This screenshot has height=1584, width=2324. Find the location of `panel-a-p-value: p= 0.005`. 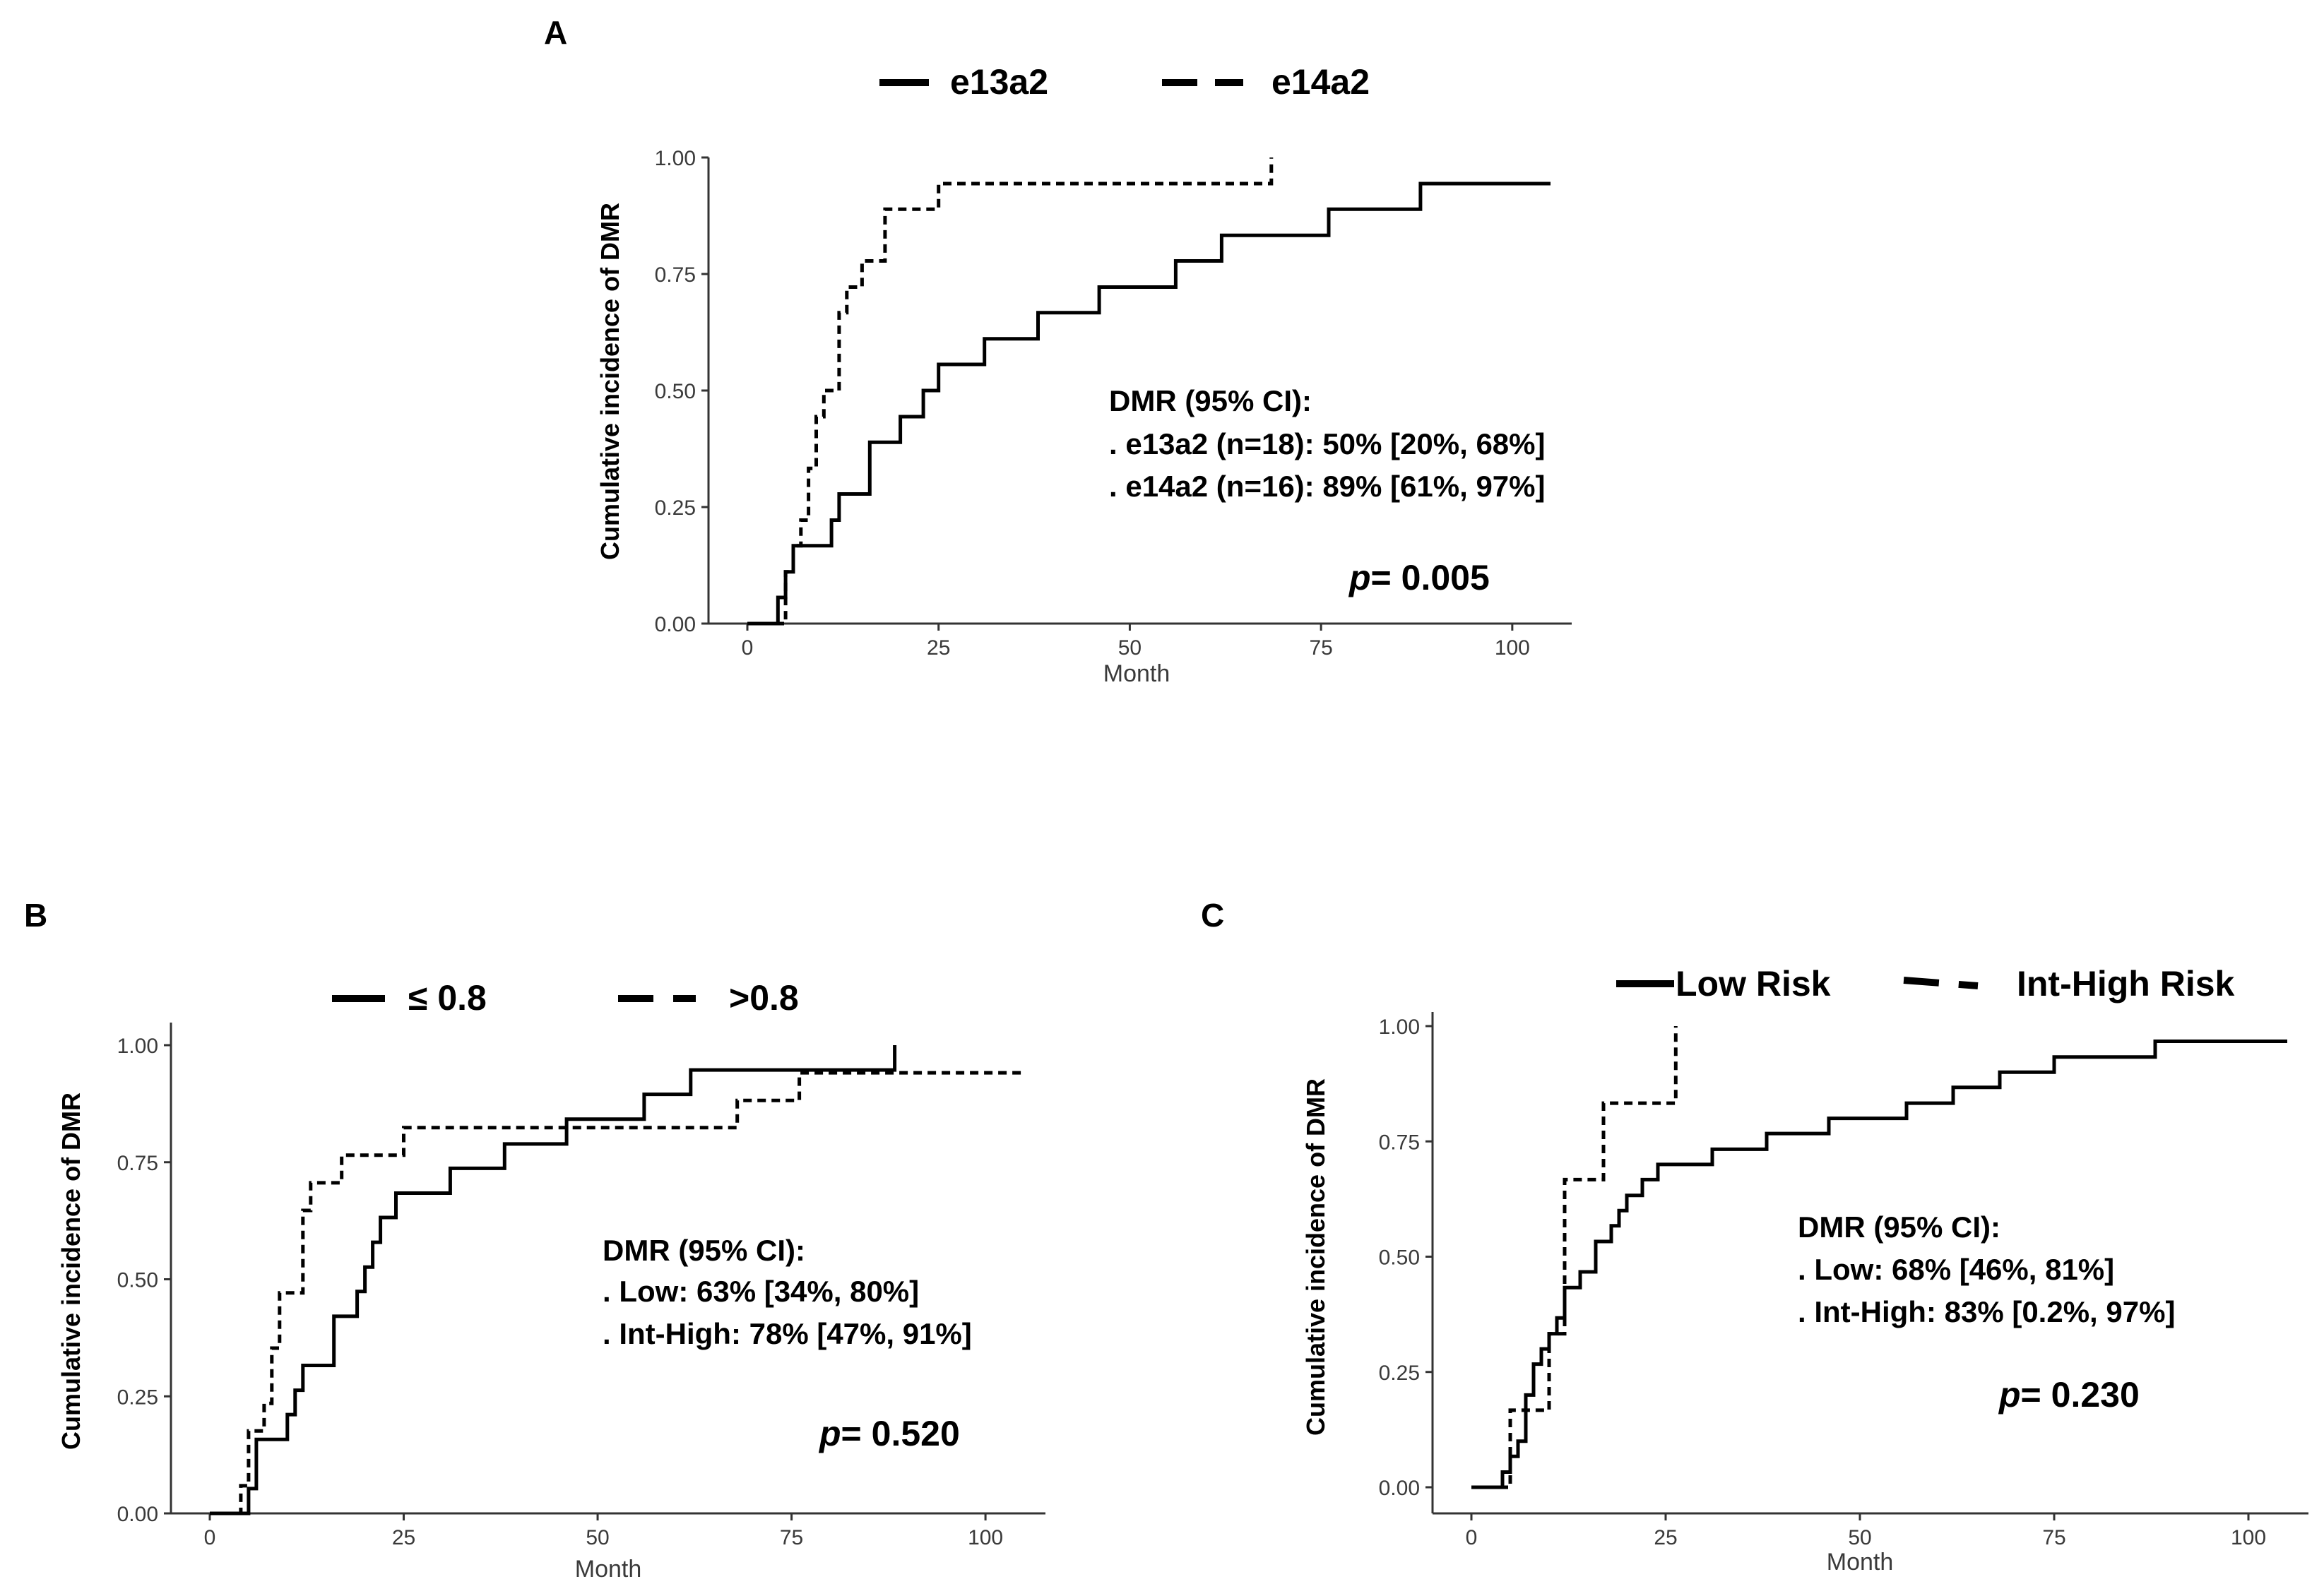

panel-a-p-value: p= 0.005 is located at coordinates (1419, 577).